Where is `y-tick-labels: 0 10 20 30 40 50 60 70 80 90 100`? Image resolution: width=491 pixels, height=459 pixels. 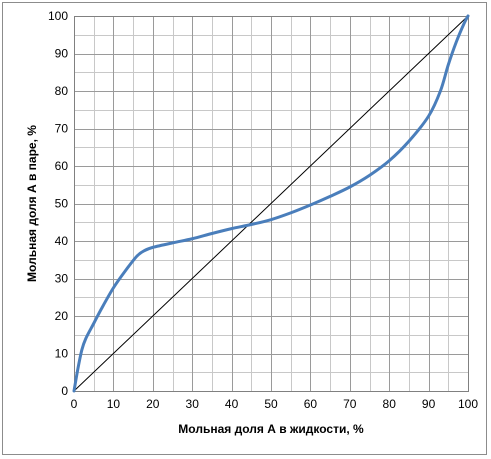
y-tick-labels: 0 10 20 30 40 50 60 70 80 90 100 is located at coordinates (58, 203).